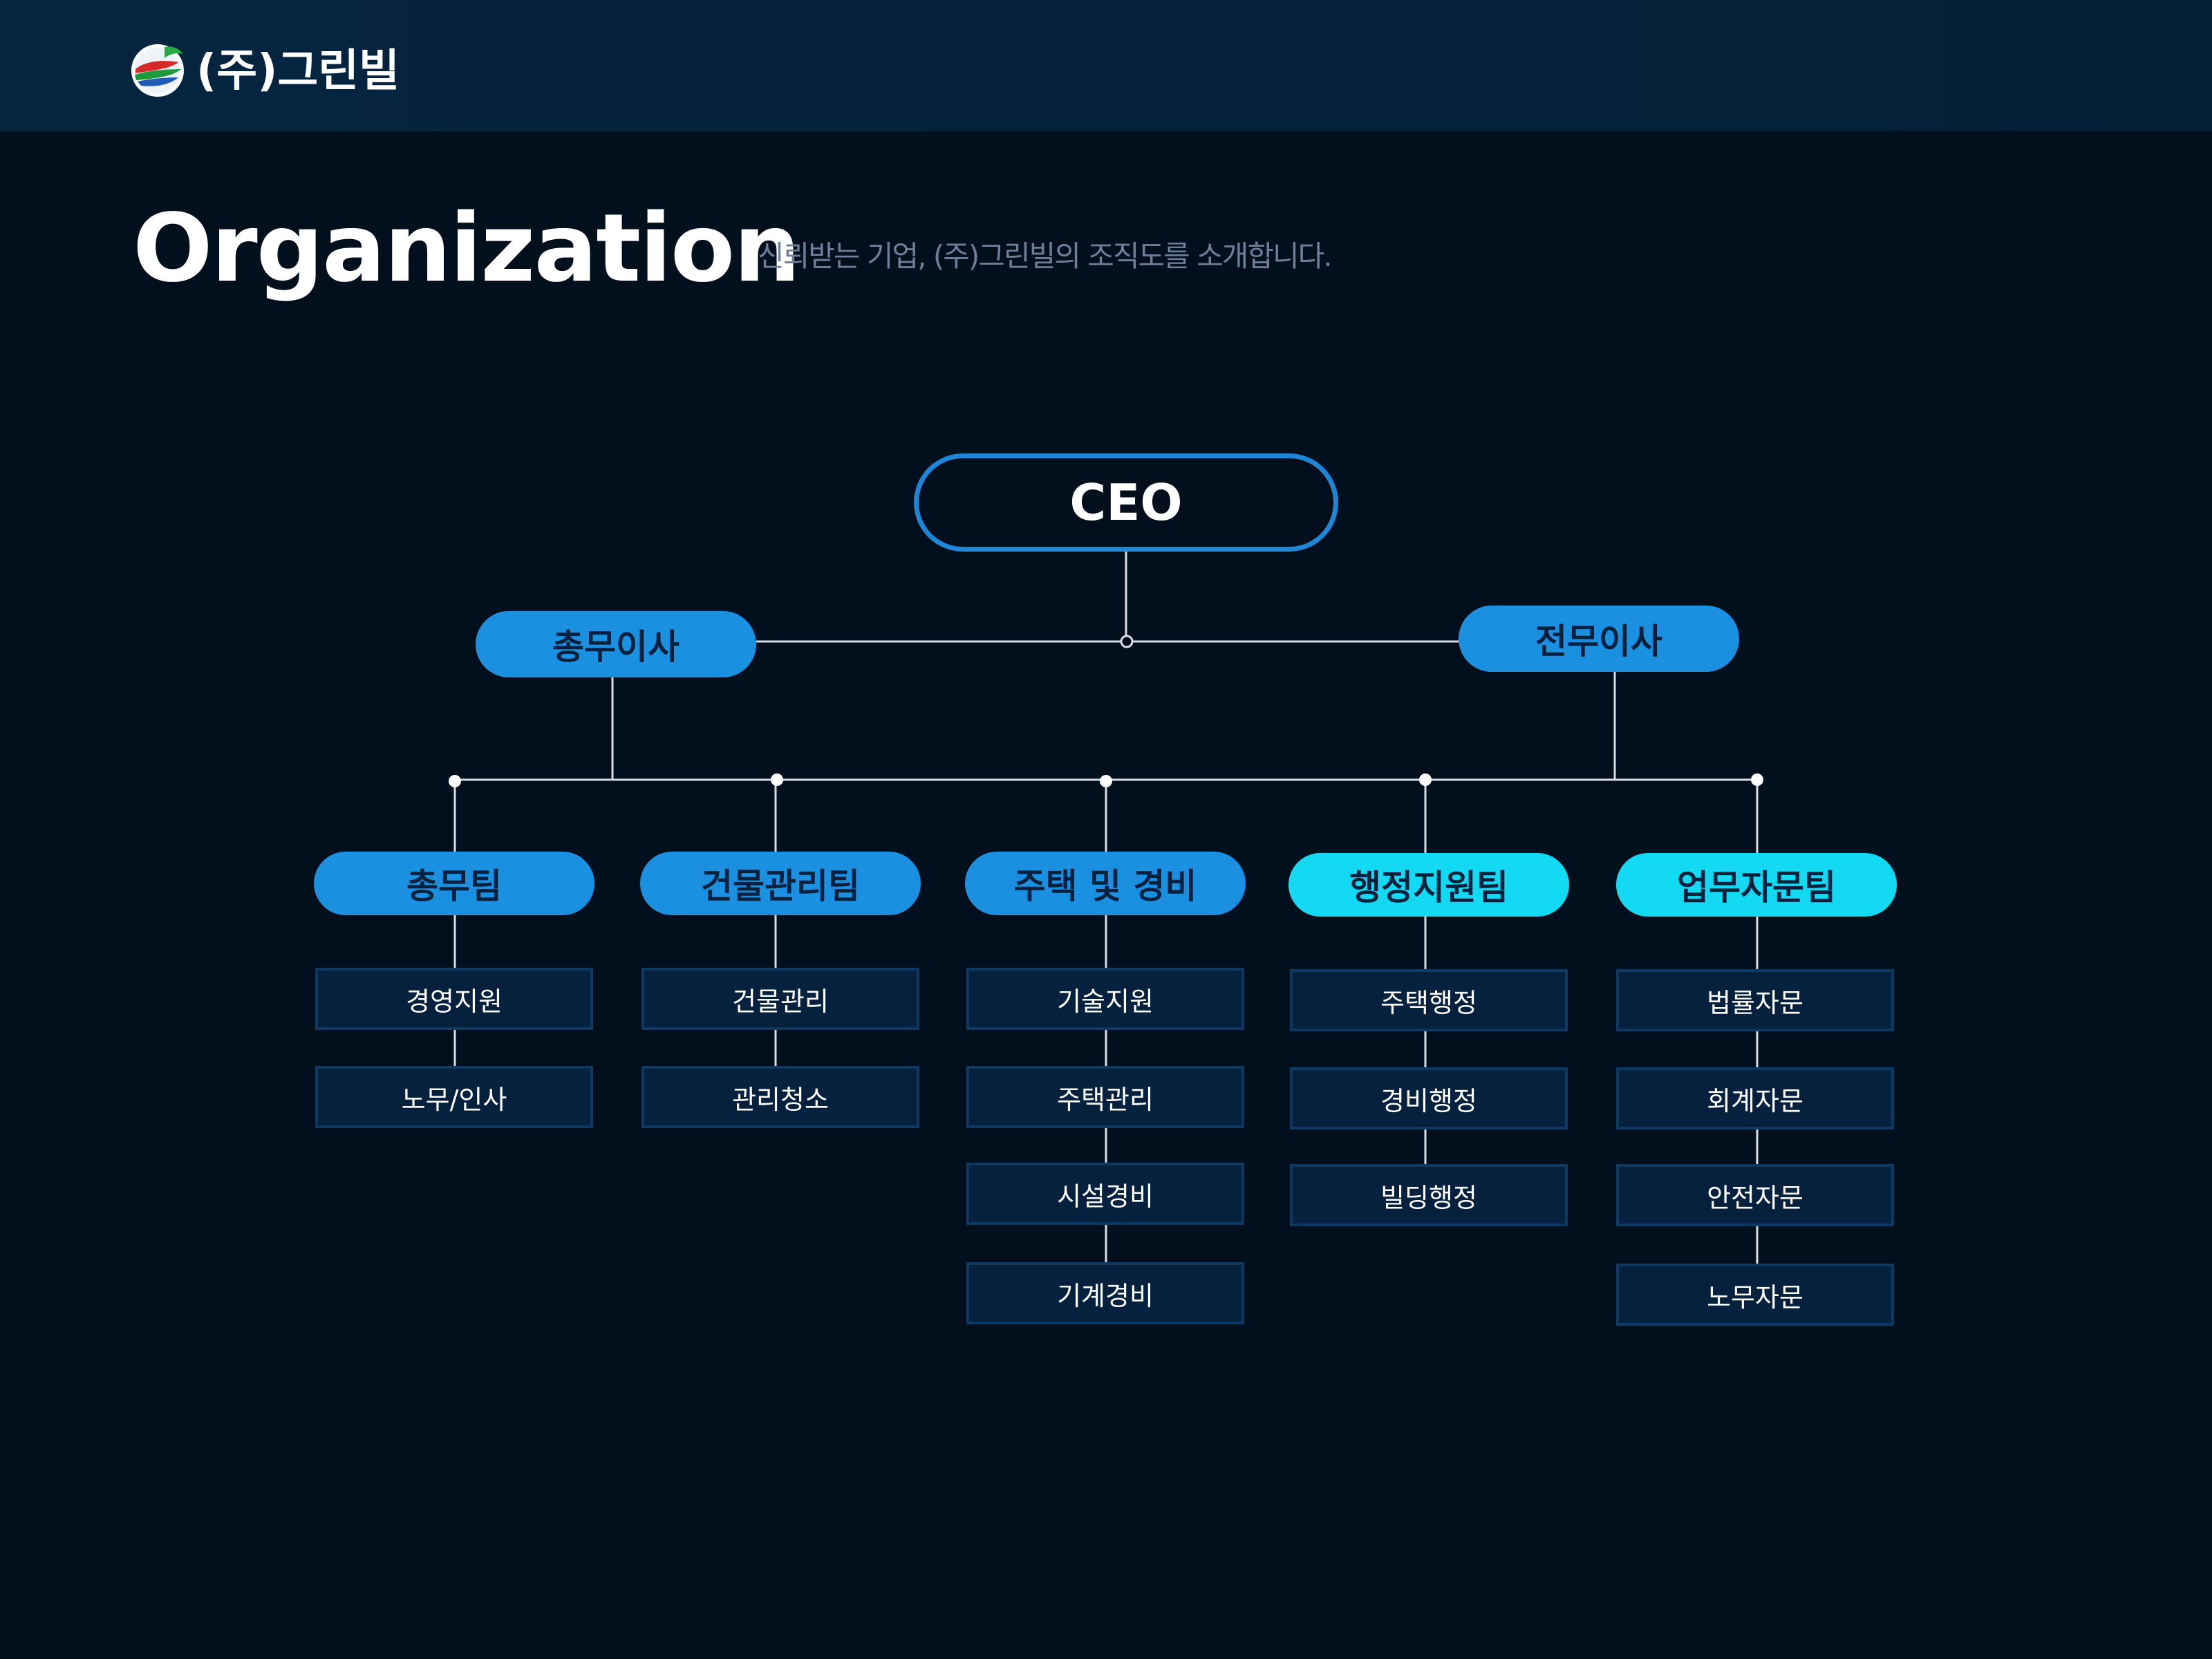  What do you see at coordinates (454, 1097) in the screenshot?
I see `unit-box: 노무/인사` at bounding box center [454, 1097].